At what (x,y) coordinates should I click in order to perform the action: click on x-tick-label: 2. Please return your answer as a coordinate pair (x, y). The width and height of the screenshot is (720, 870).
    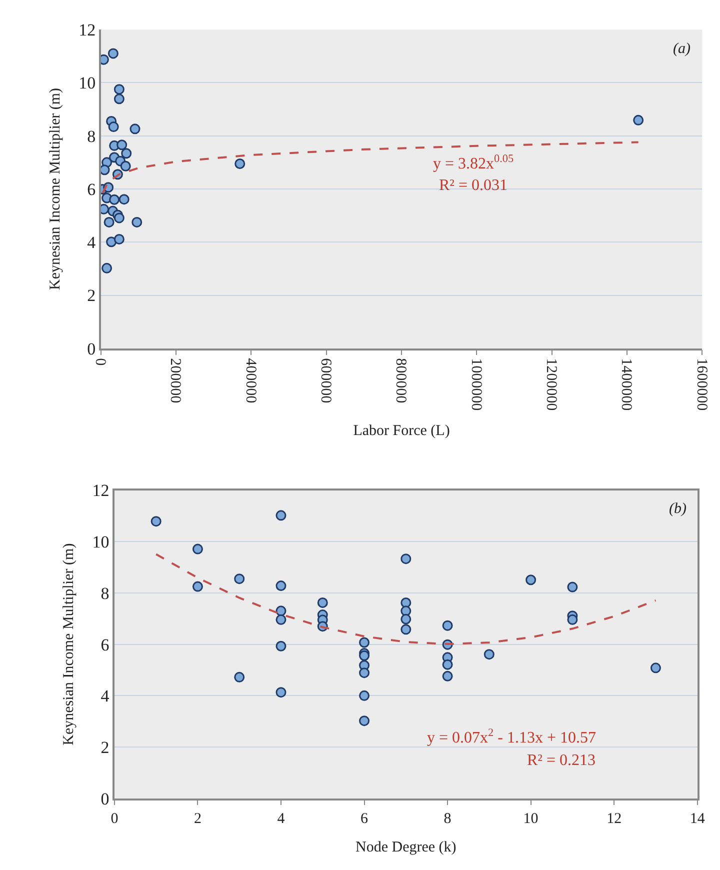
    Looking at the image, I should click on (198, 819).